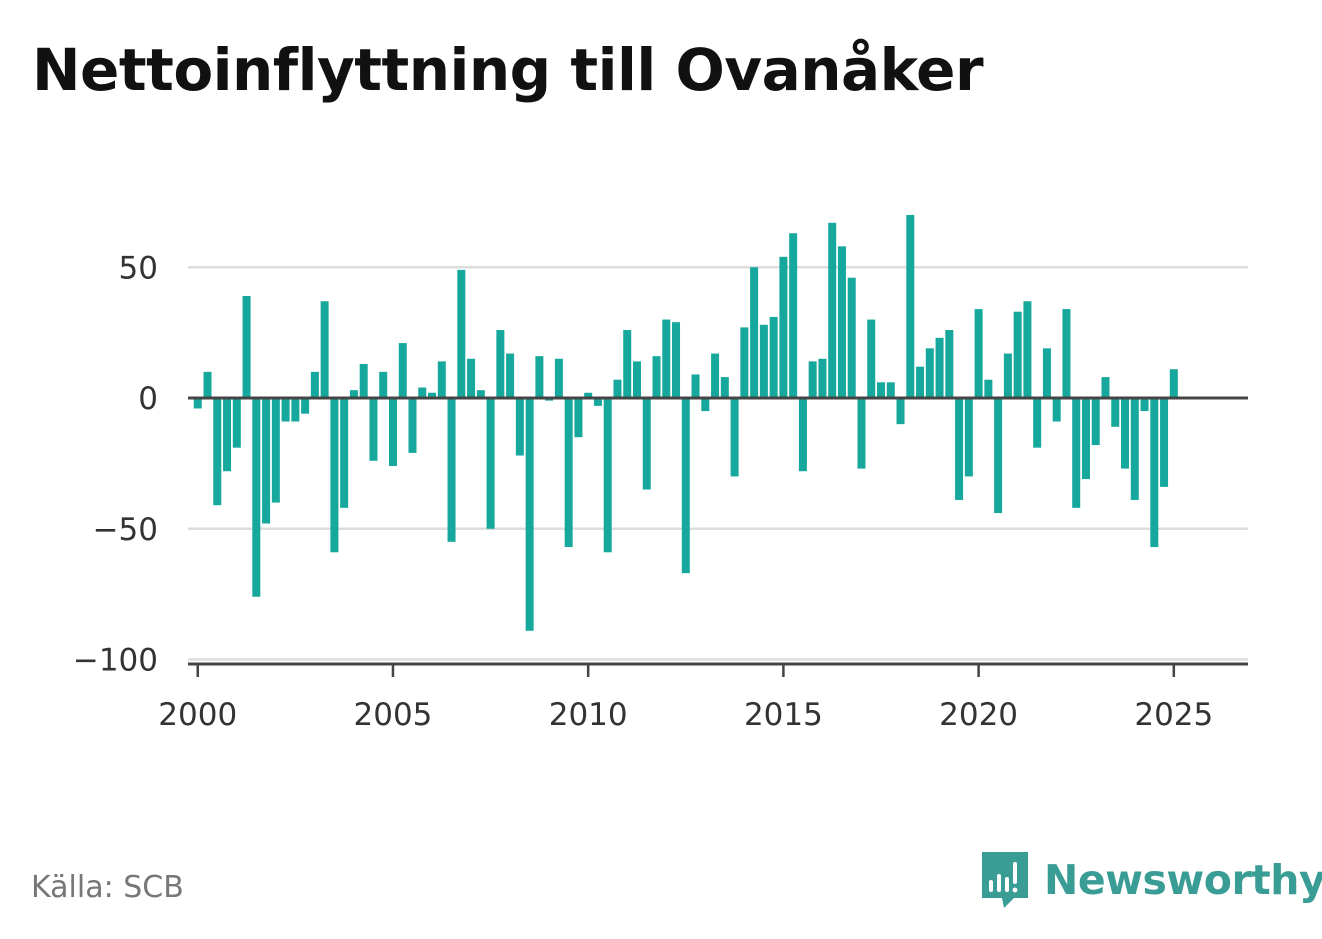  What do you see at coordinates (508, 70) in the screenshot?
I see `chart-title: Nettoinflyttning till Ovanåker` at bounding box center [508, 70].